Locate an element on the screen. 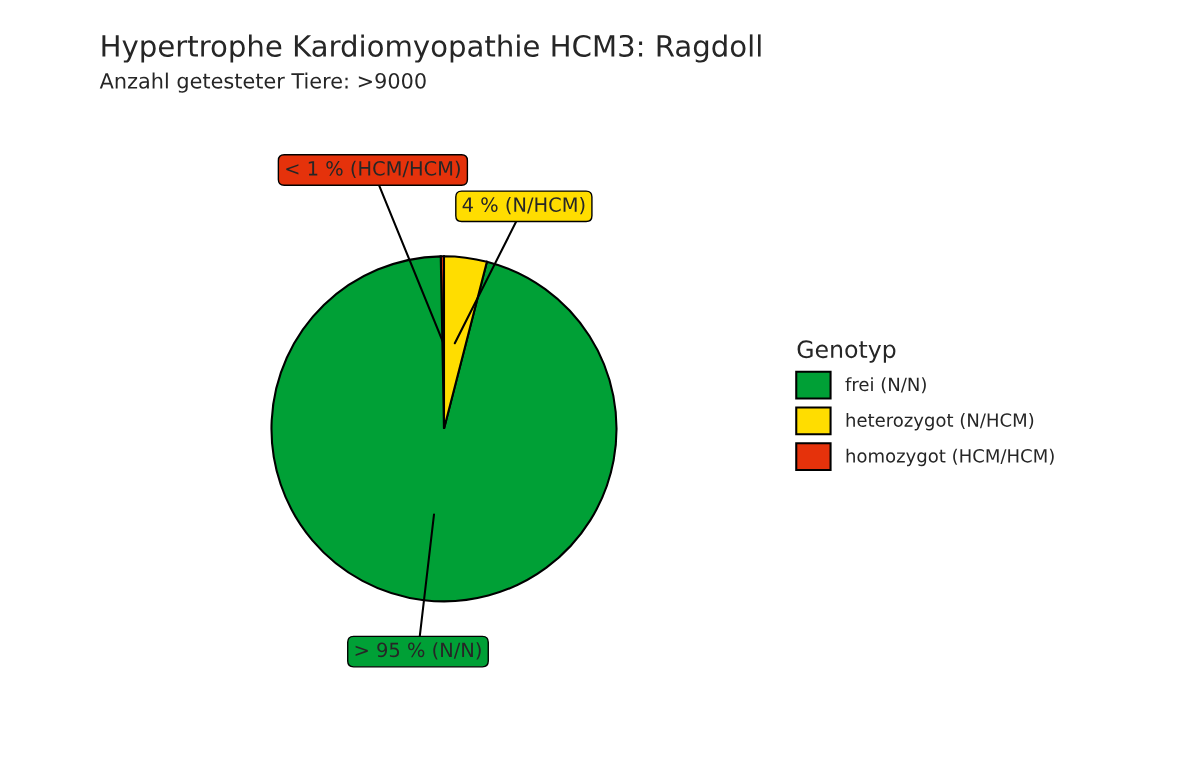 Image resolution: width=1200 pixels, height=764 pixels. data-label: > 95 % (N/N) is located at coordinates (418, 651).